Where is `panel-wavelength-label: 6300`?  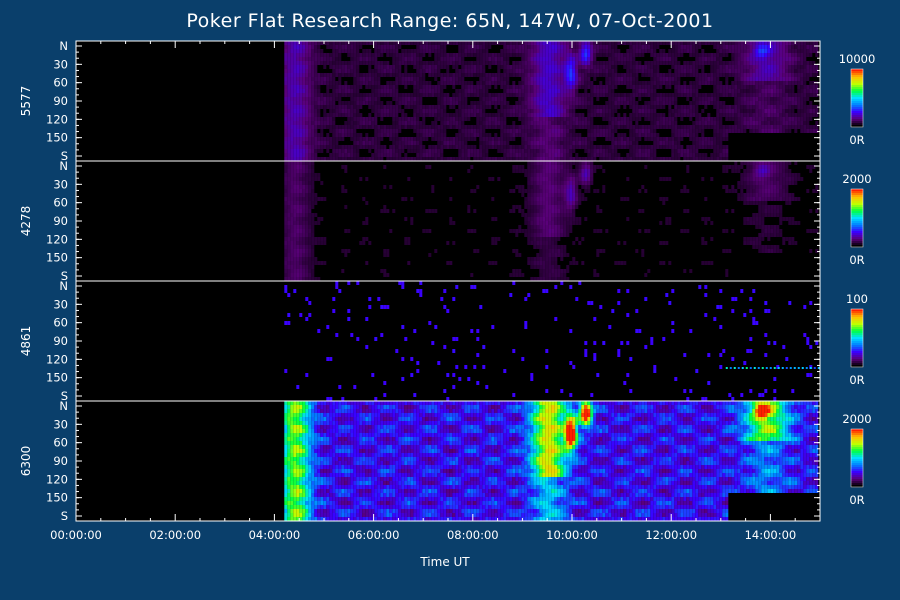 panel-wavelength-label: 6300 is located at coordinates (26, 461).